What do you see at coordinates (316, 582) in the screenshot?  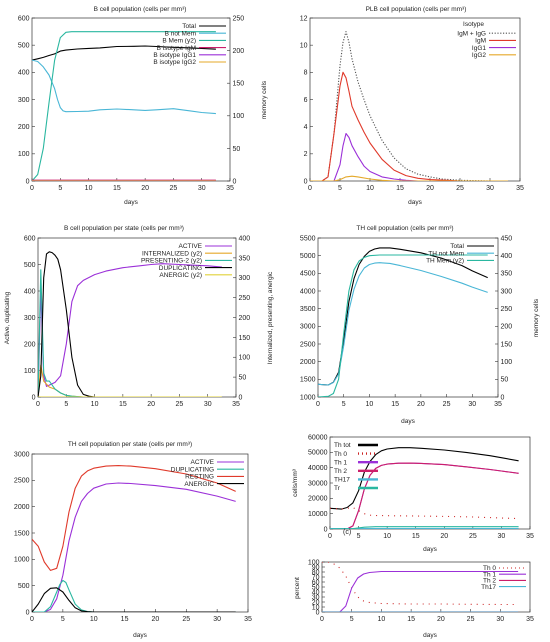 I see `panel-g-ytick-label: 60` at bounding box center [316, 582].